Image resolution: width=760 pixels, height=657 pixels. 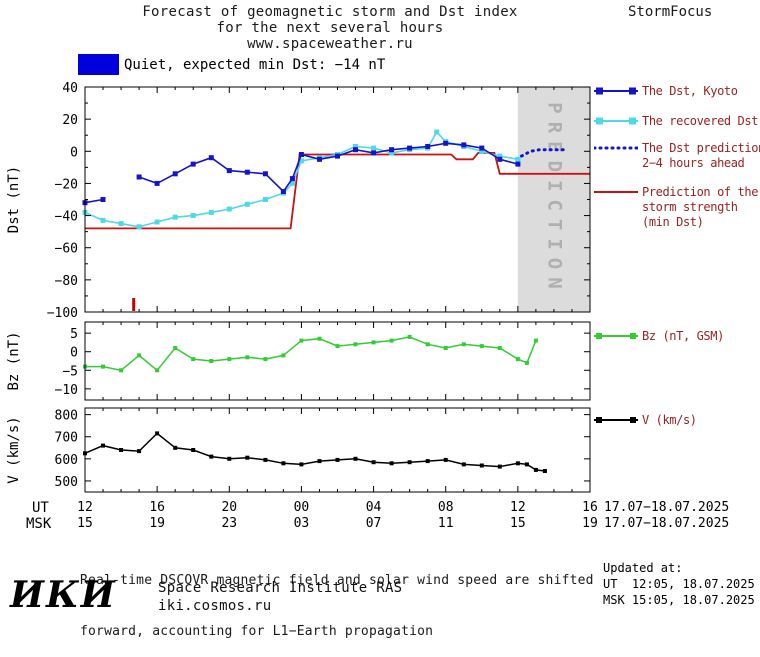 What do you see at coordinates (693, 163) in the screenshot?
I see `legend-label-dst-prediction-2: 2−4 hours ahead` at bounding box center [693, 163].